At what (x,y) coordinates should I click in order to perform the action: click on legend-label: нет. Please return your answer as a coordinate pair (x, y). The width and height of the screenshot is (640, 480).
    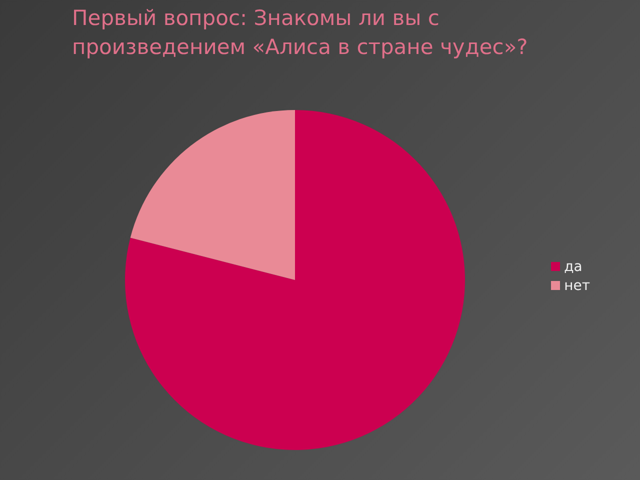
    Looking at the image, I should click on (577, 286).